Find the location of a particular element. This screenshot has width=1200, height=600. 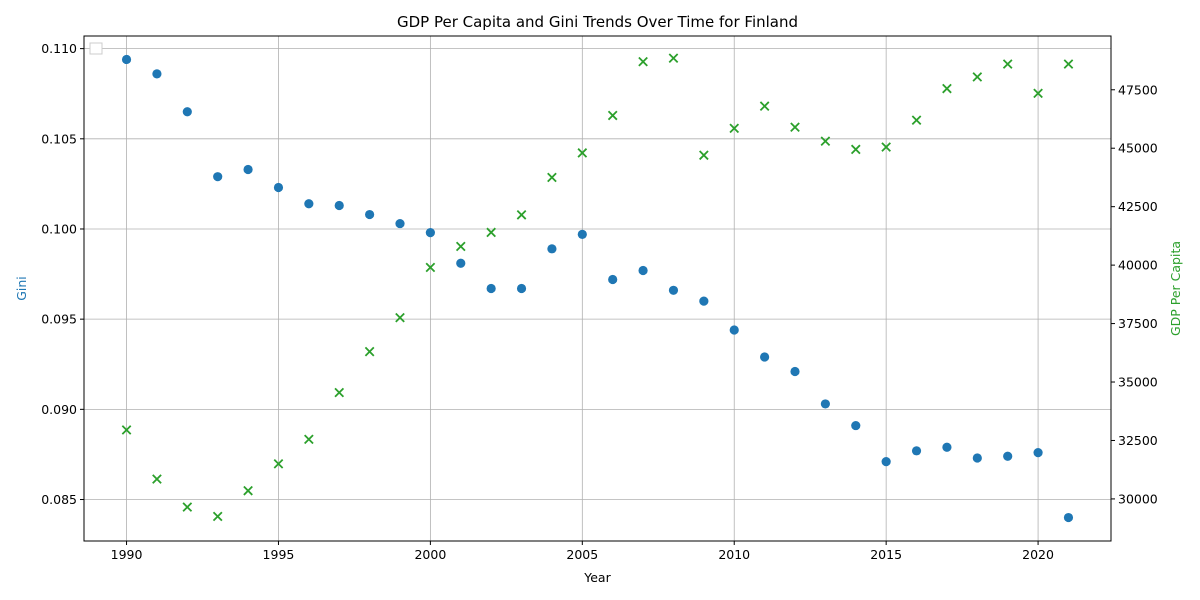

right-tick-label: 45000 is located at coordinates (1138, 148).